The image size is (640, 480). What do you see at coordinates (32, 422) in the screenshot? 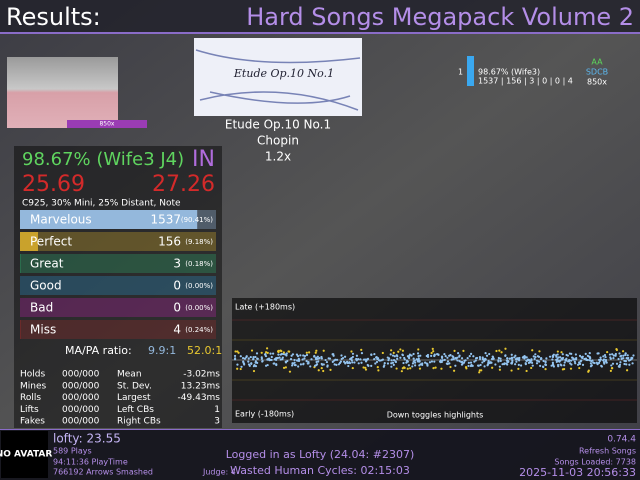
I see `stat-label: Fakes` at bounding box center [32, 422].